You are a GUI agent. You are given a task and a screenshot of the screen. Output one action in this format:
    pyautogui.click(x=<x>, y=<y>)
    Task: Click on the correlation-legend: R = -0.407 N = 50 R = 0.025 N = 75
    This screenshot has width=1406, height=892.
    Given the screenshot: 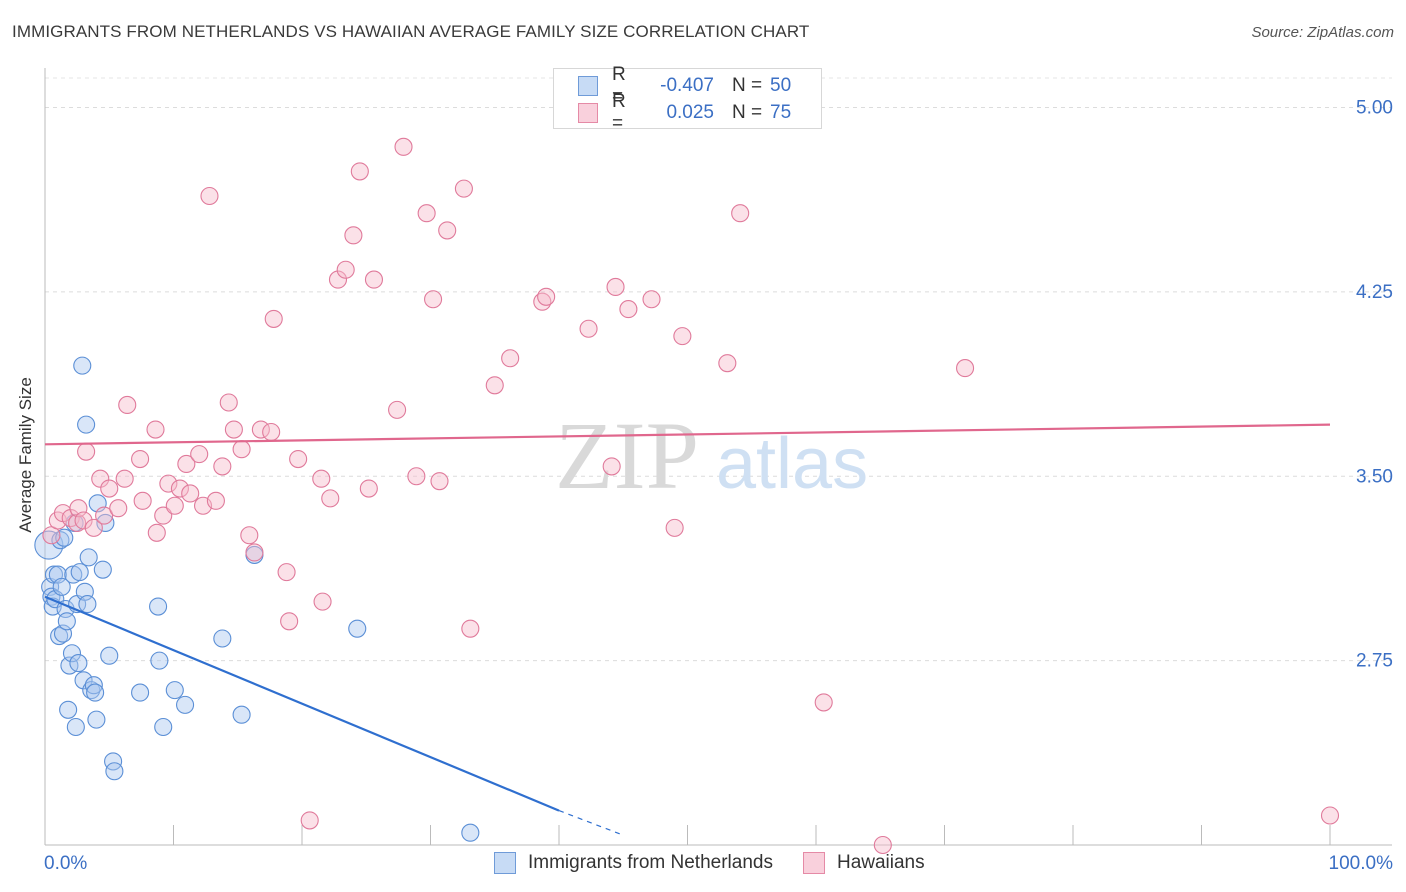 What is the action you would take?
    pyautogui.click(x=687, y=99)
    